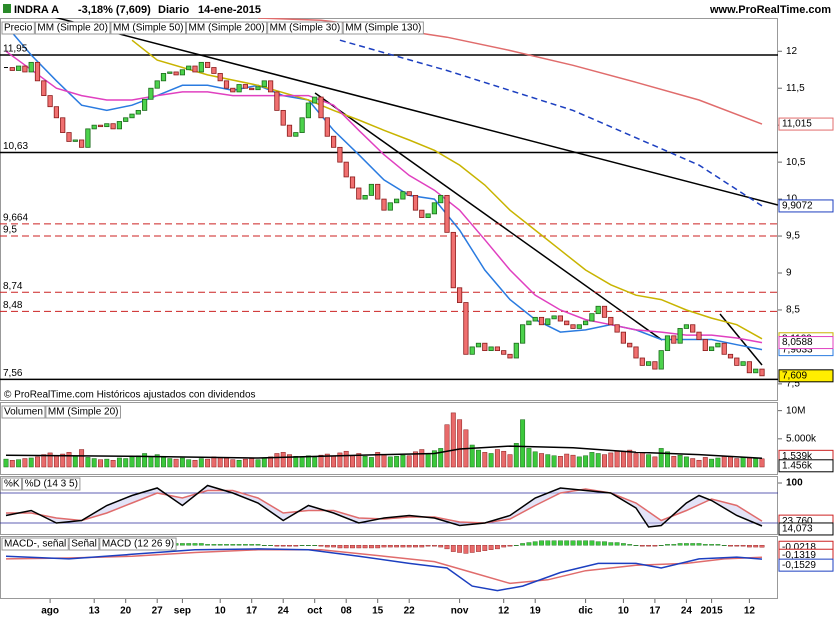  I want to click on x-tick-label: sep, so click(182, 611).